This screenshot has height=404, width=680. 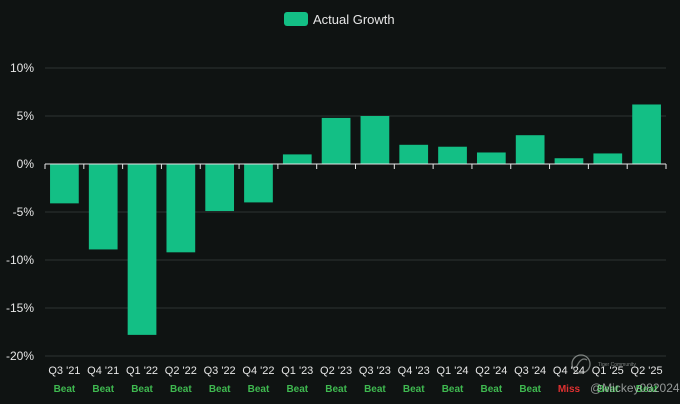 I want to click on y-tick-label: 5%, so click(x=26, y=116).